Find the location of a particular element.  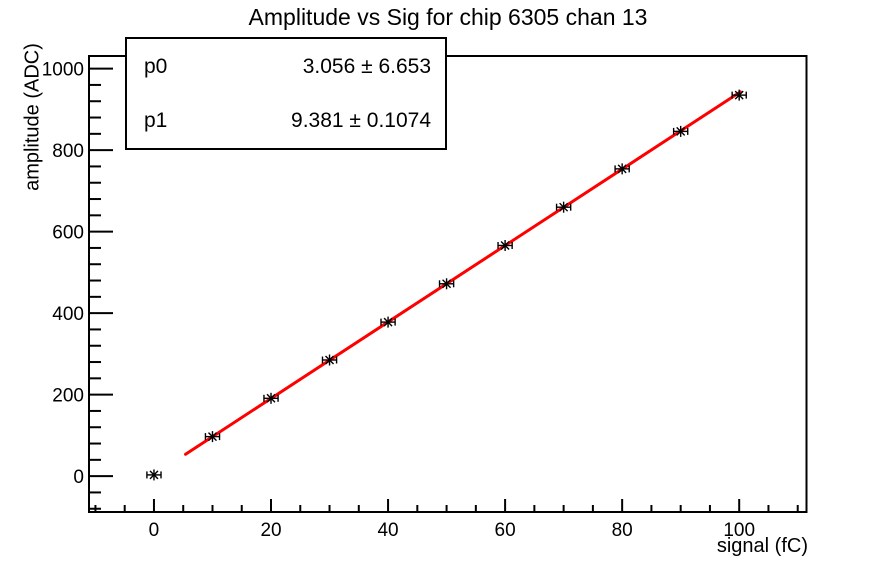

y-axis-title: amplitude (ADC) is located at coordinates (32, 117).